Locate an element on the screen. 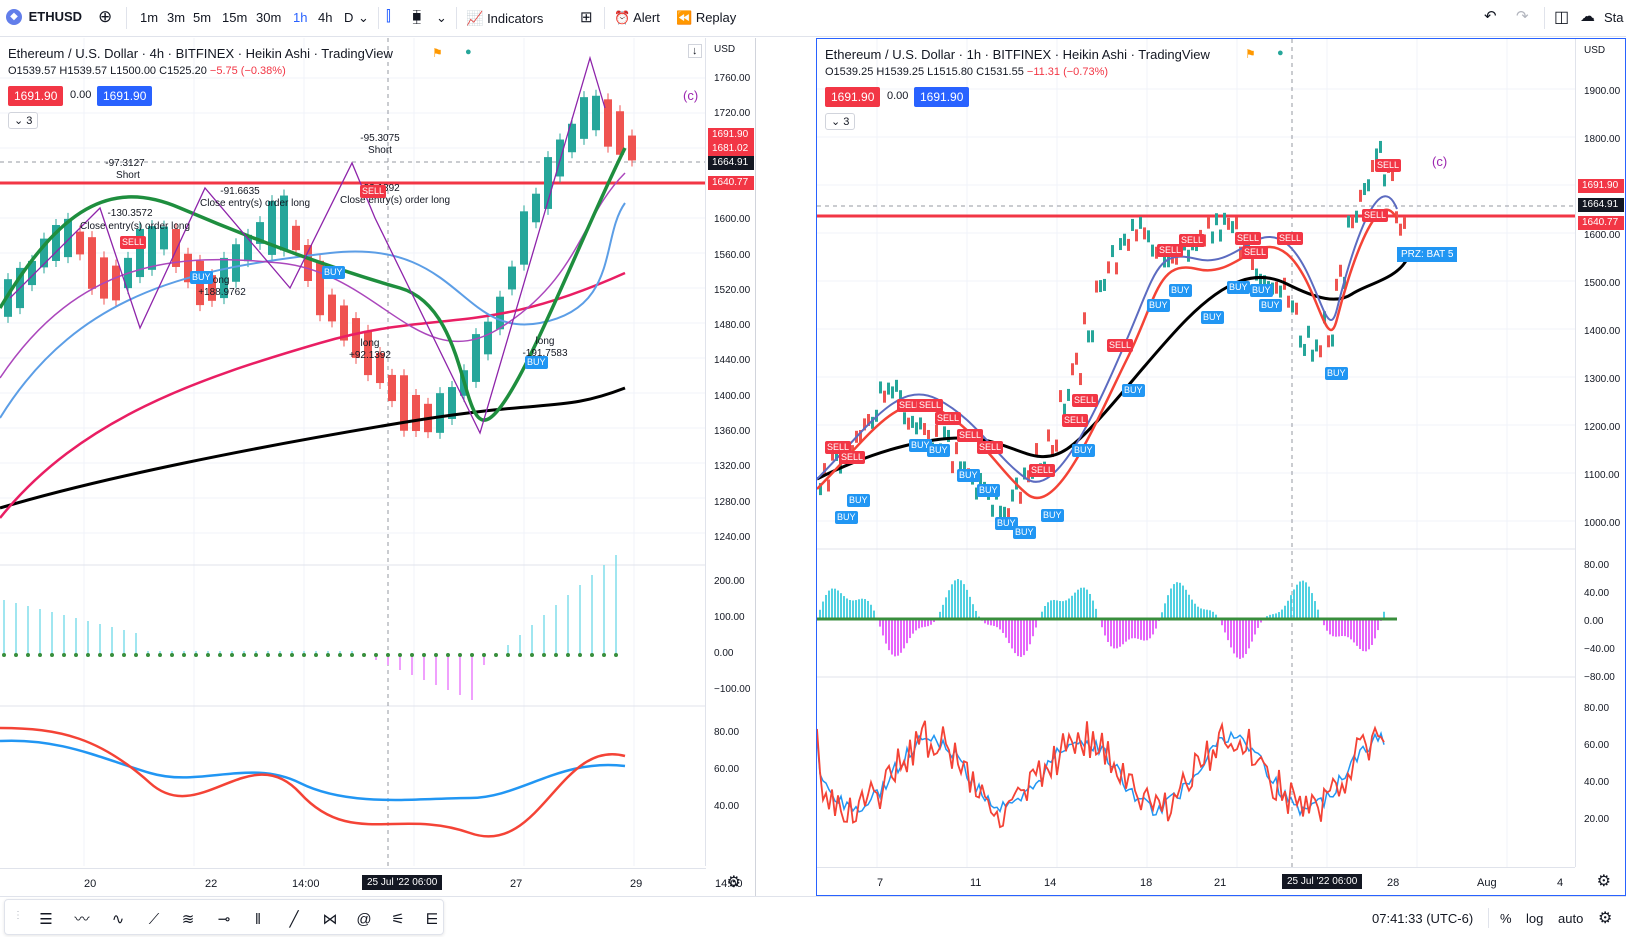 The width and height of the screenshot is (1626, 937). elliott-wave-icon: 〰 is located at coordinates (82, 919).